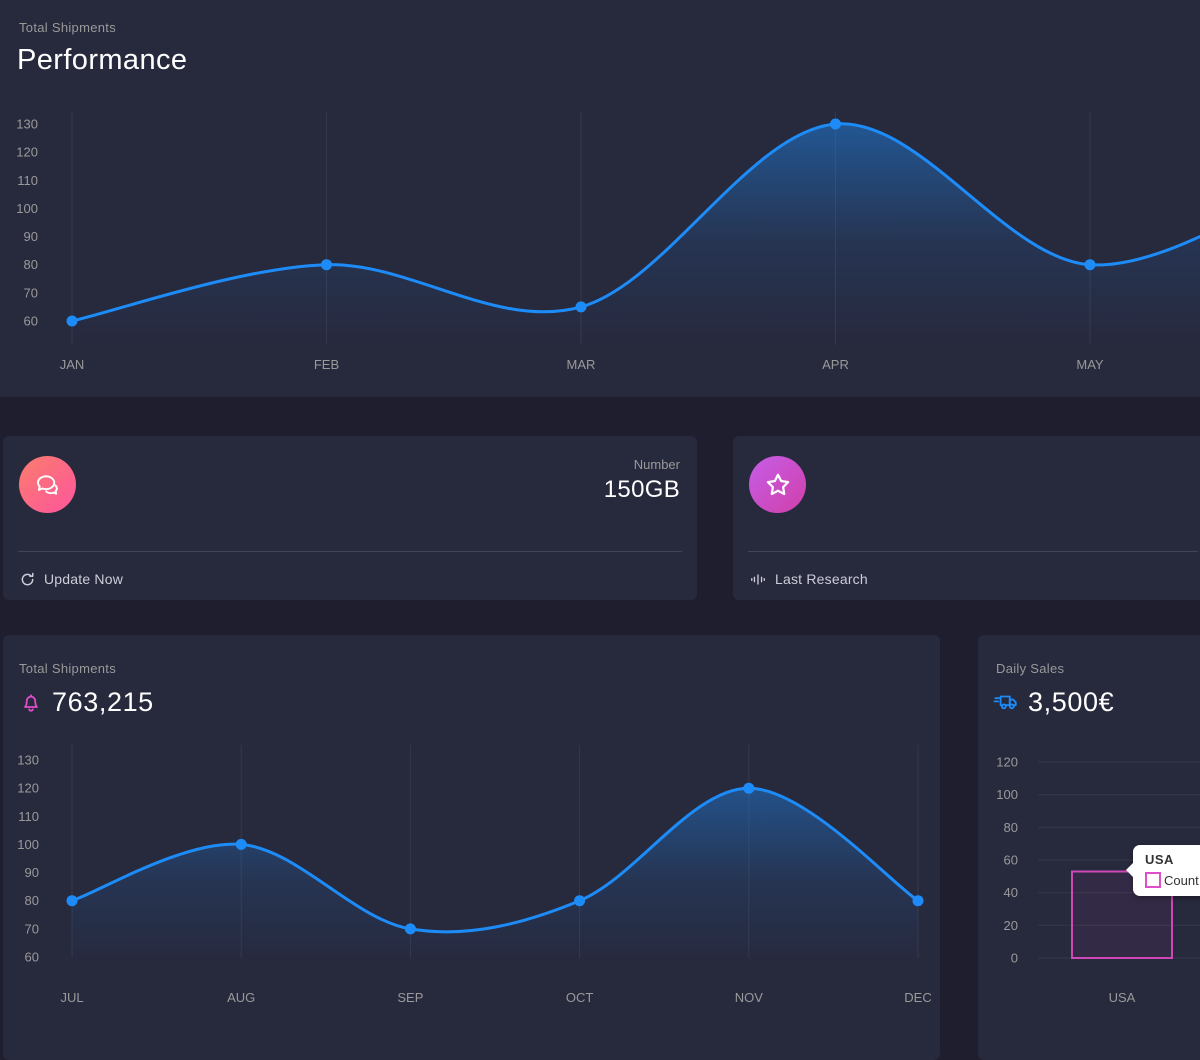  I want to click on svg-text: SEP, so click(410, 997).